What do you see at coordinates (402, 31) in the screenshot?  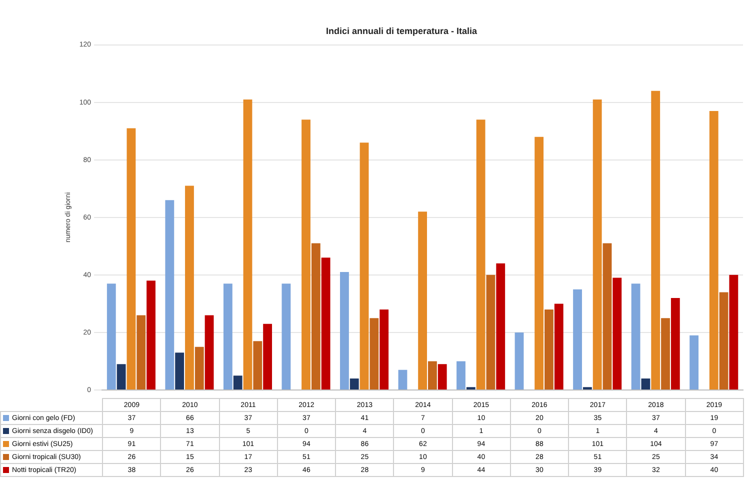 I see `chart-title: Indici annuali di temperatura - Italia` at bounding box center [402, 31].